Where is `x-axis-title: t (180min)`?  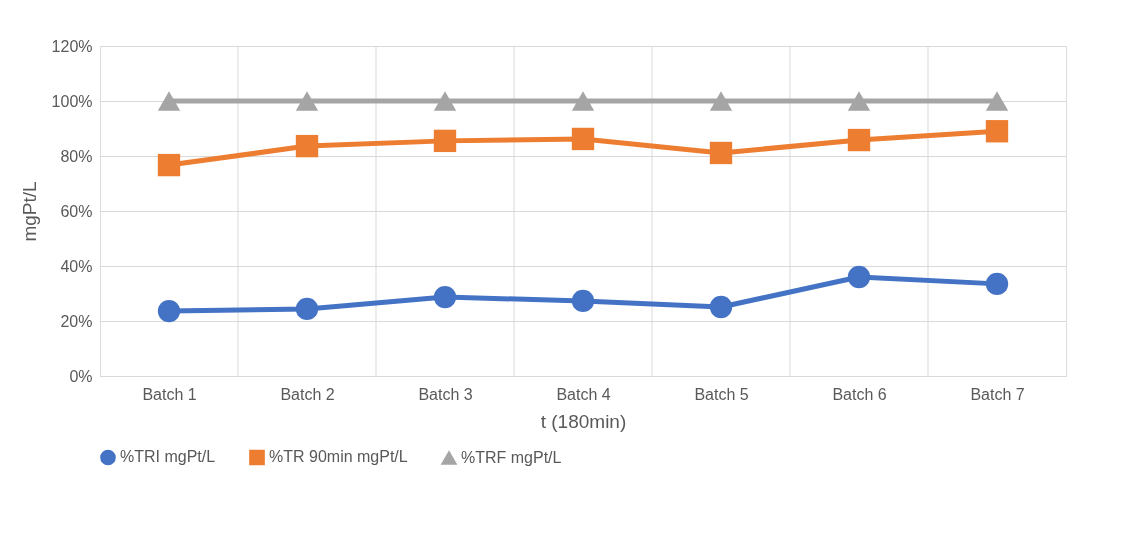 x-axis-title: t (180min) is located at coordinates (583, 421).